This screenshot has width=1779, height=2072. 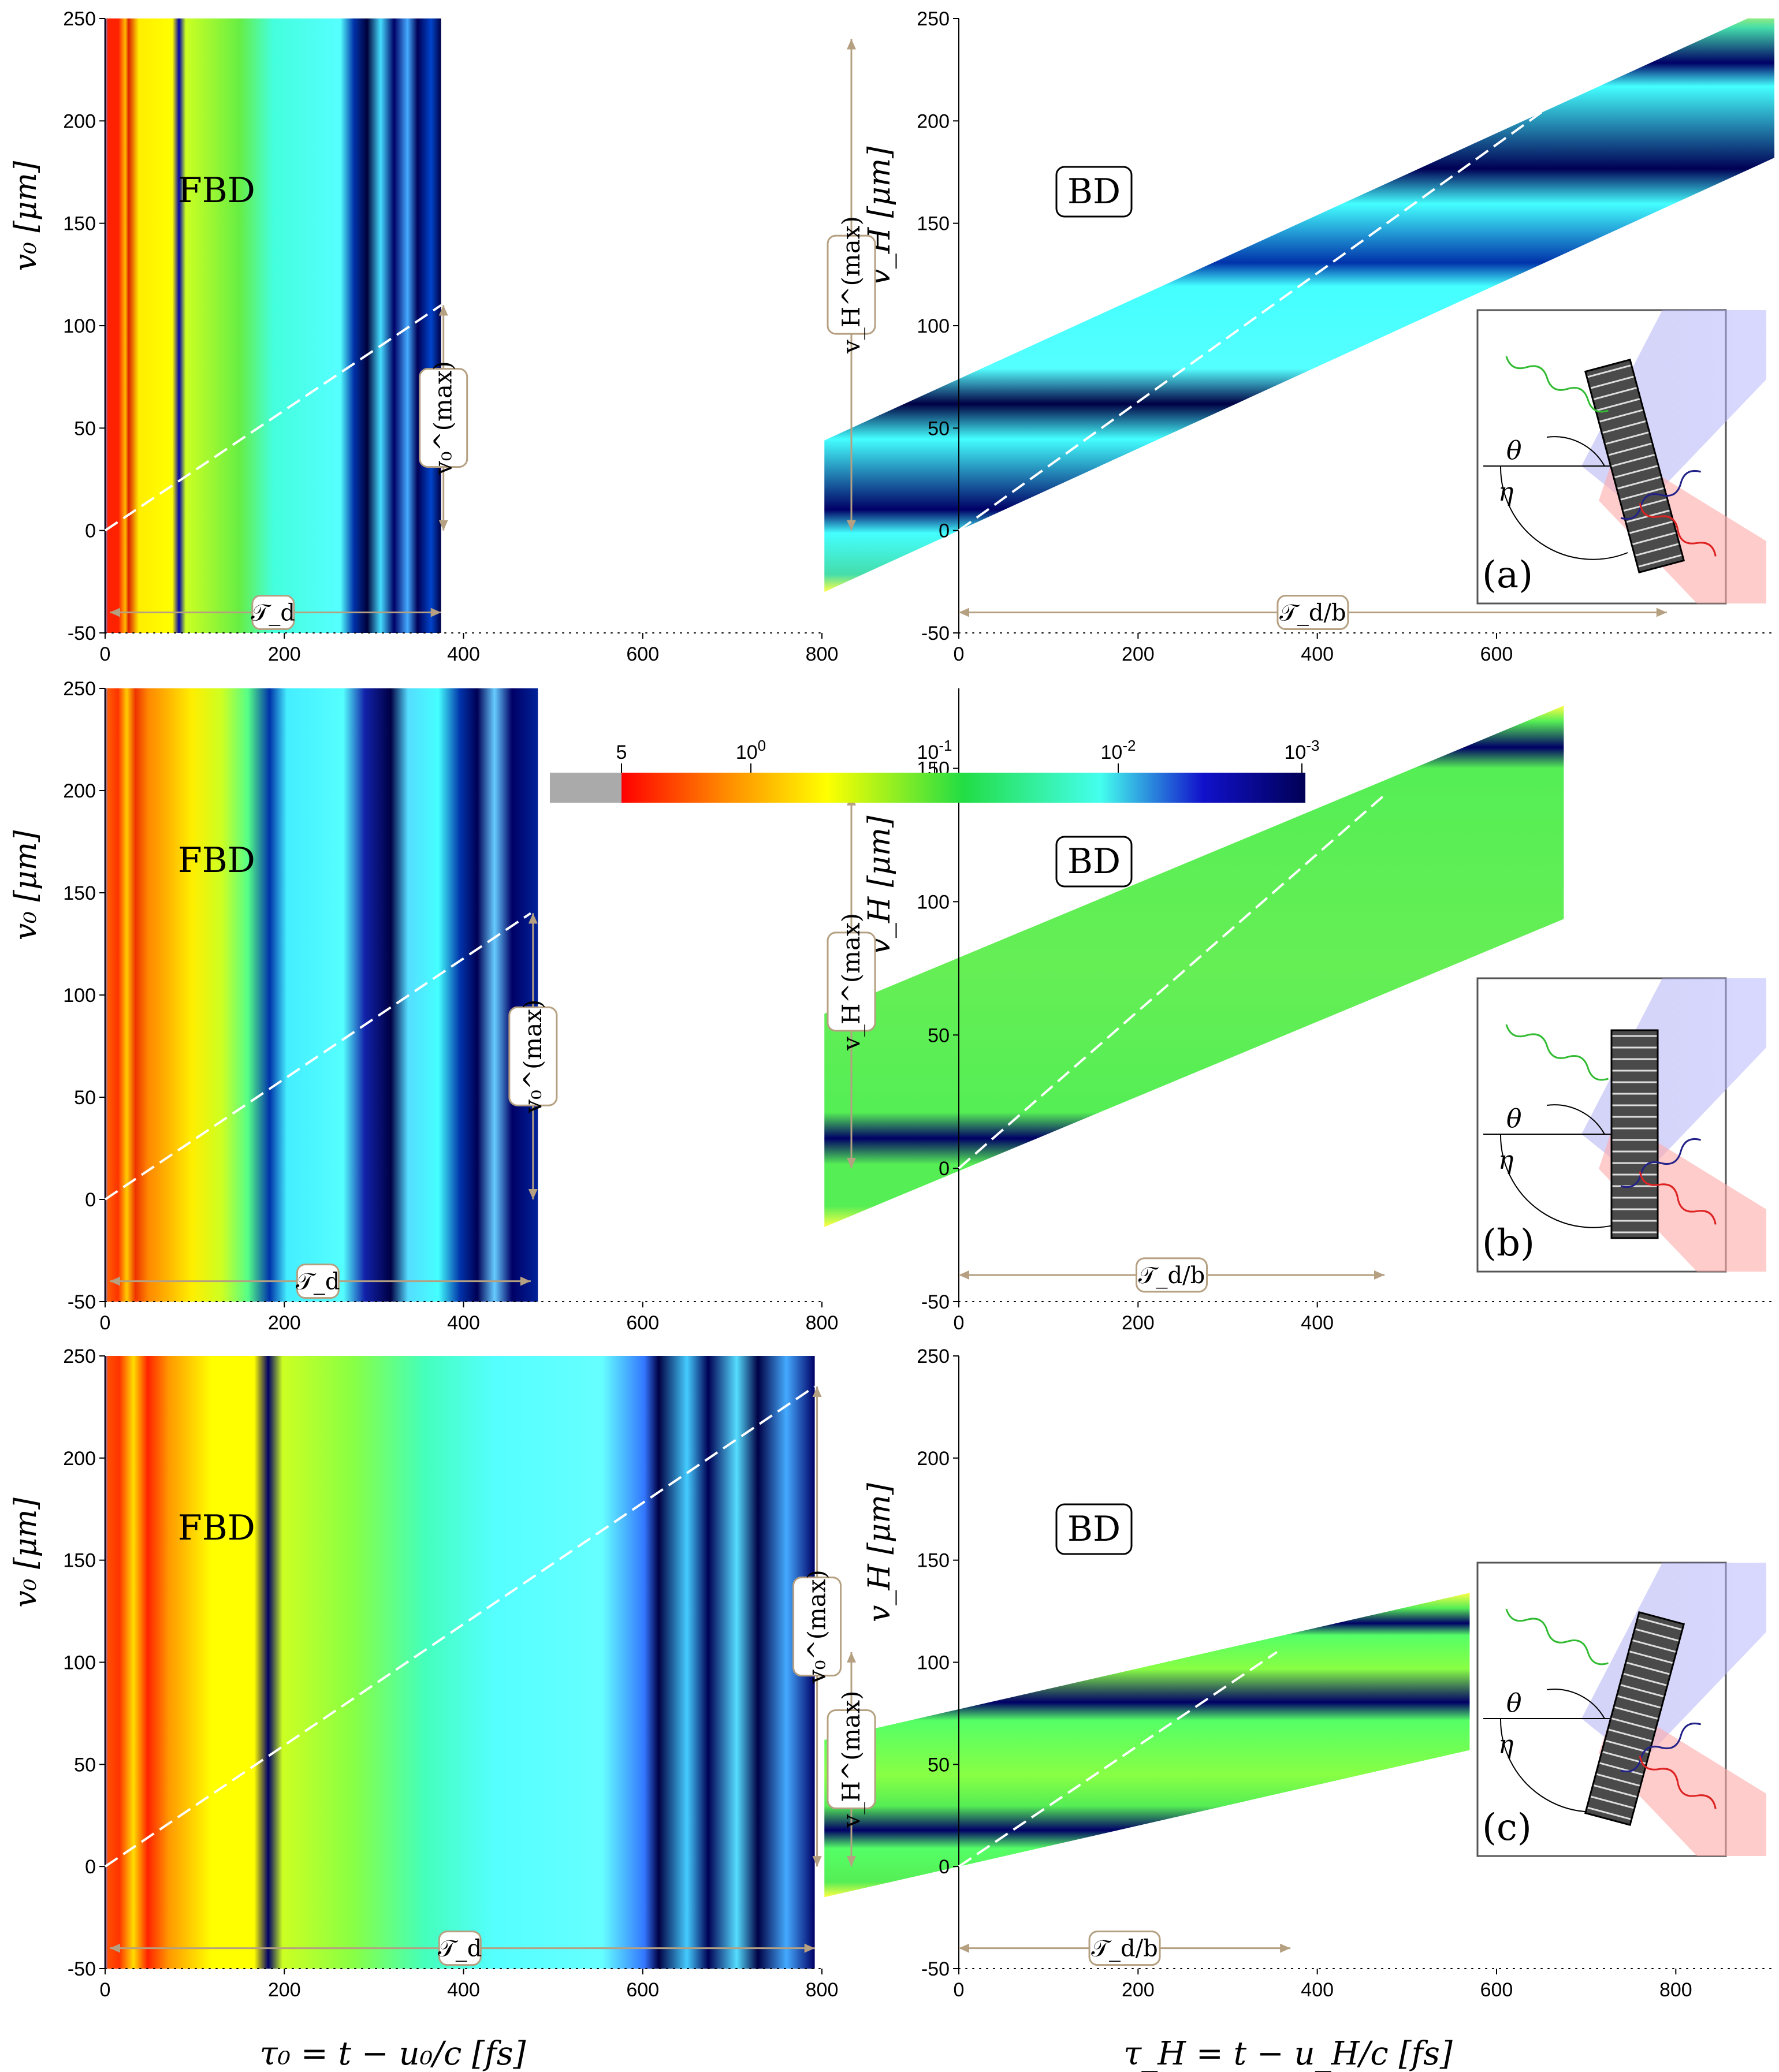 What do you see at coordinates (585, 788) in the screenshot?
I see `colorbar-overflow` at bounding box center [585, 788].